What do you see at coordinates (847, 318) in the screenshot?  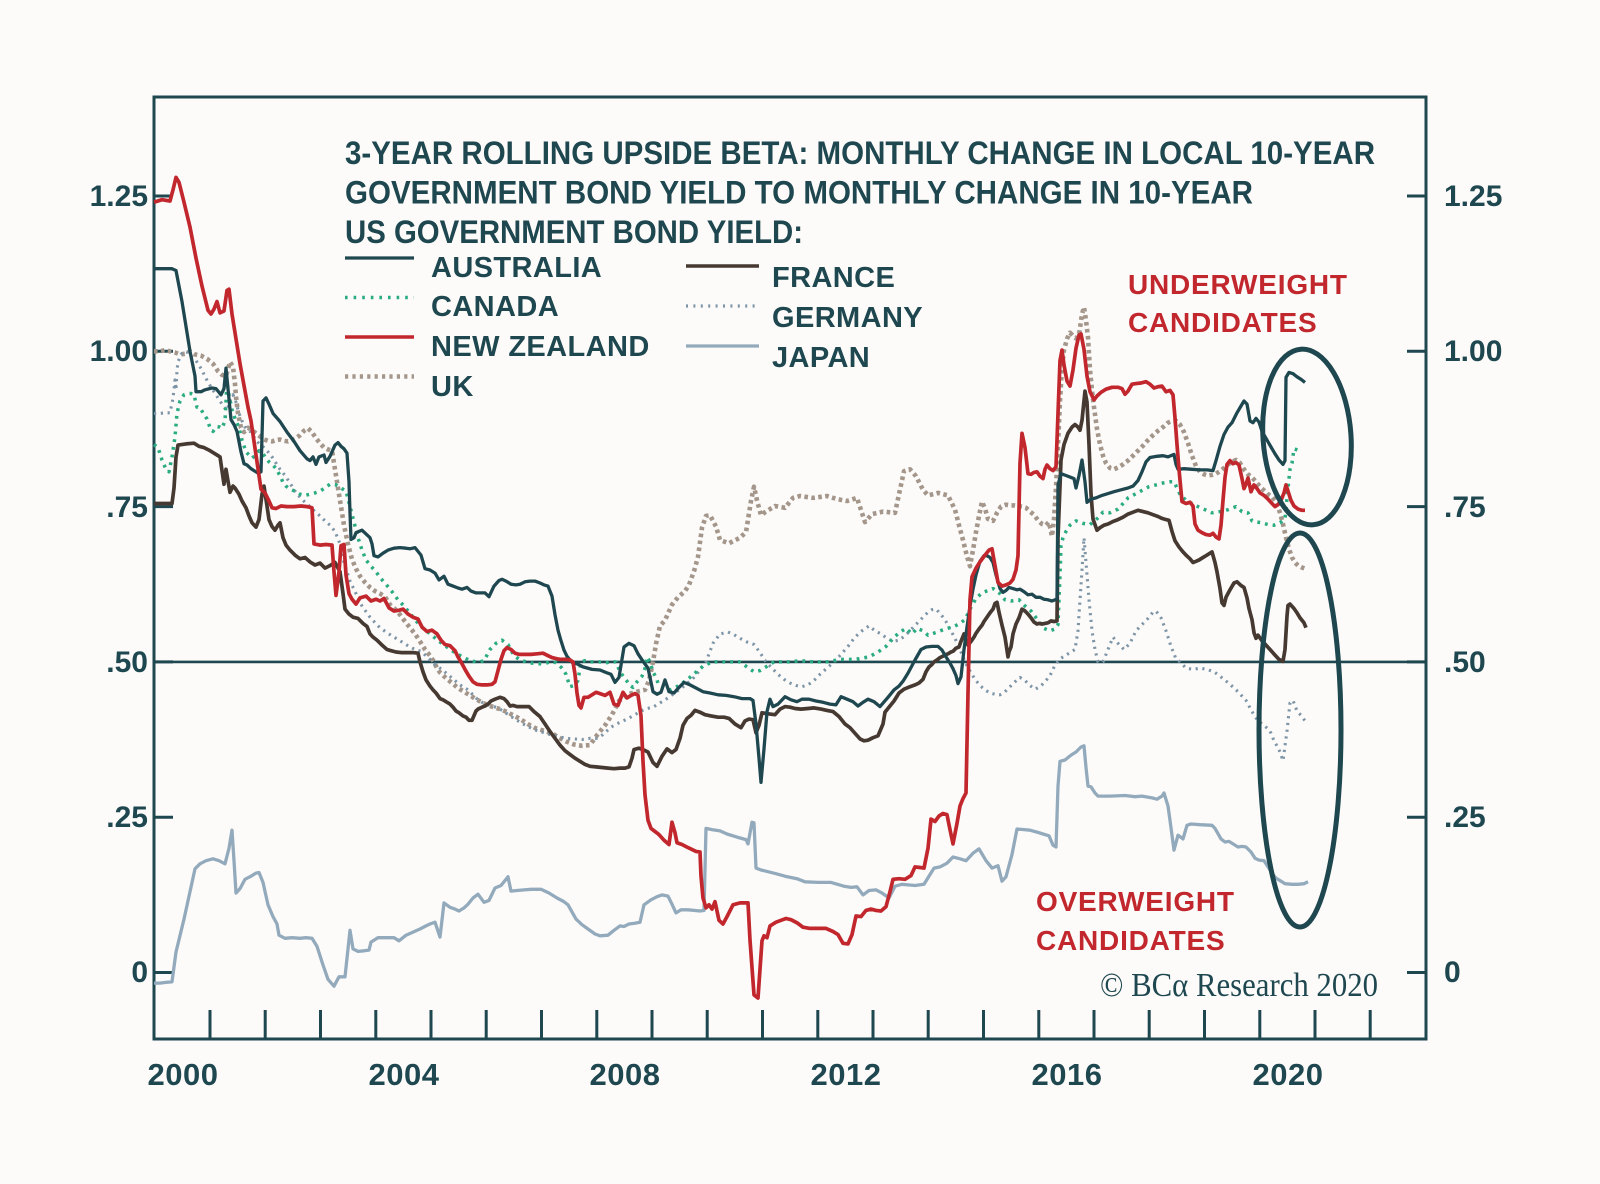 I see `svg-text: GERMANY` at bounding box center [847, 318].